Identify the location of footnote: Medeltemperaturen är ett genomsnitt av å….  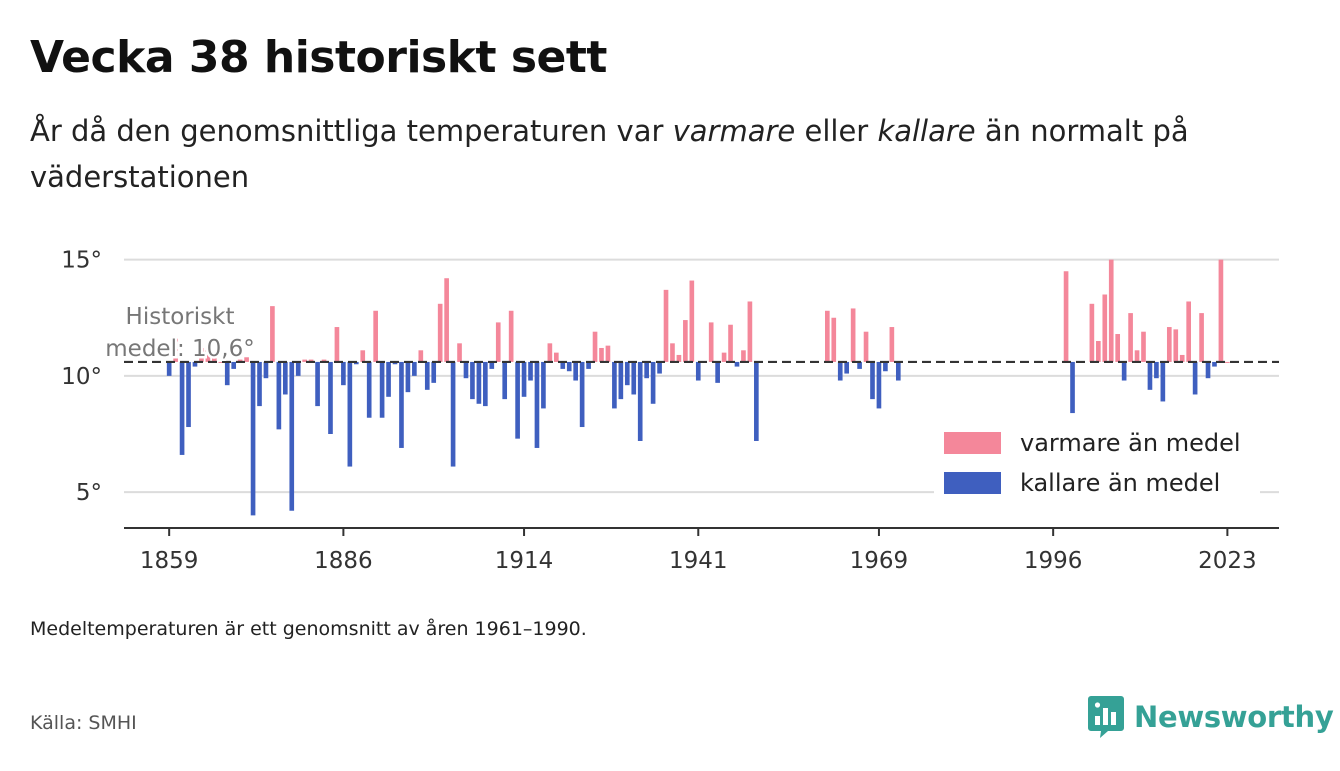
(308, 629).